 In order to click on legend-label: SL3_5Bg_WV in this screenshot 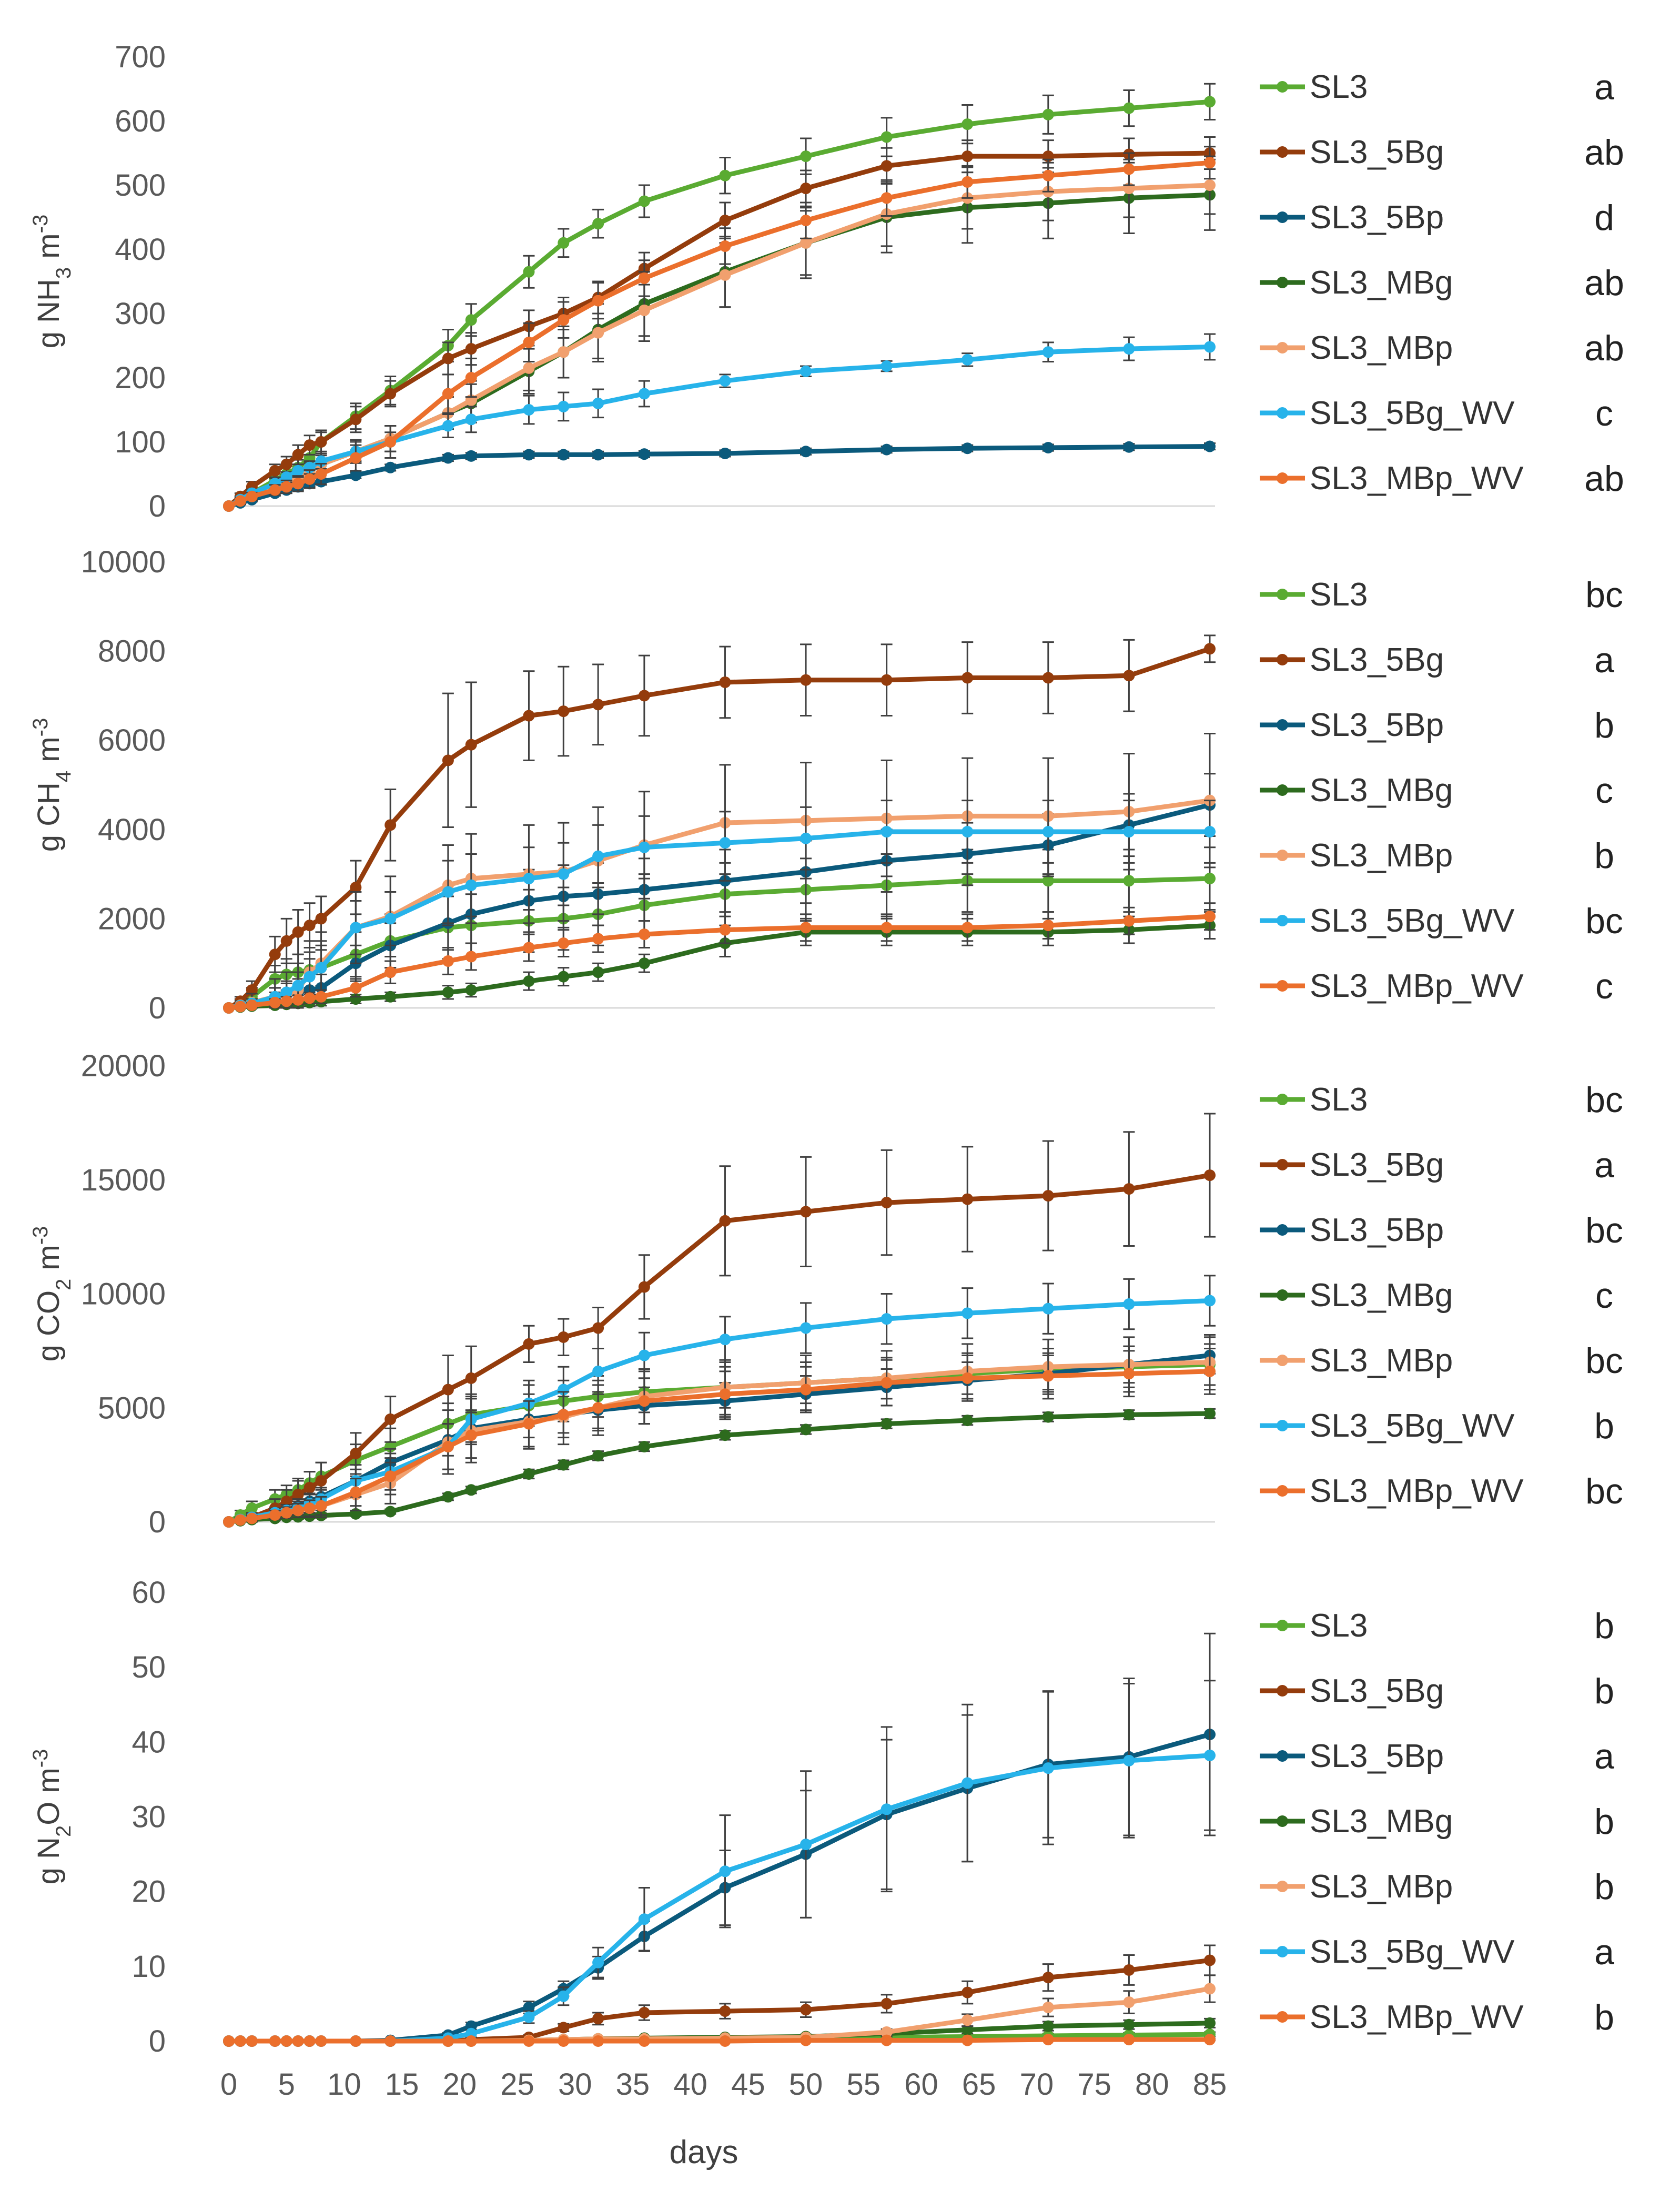, I will do `click(1412, 1952)`.